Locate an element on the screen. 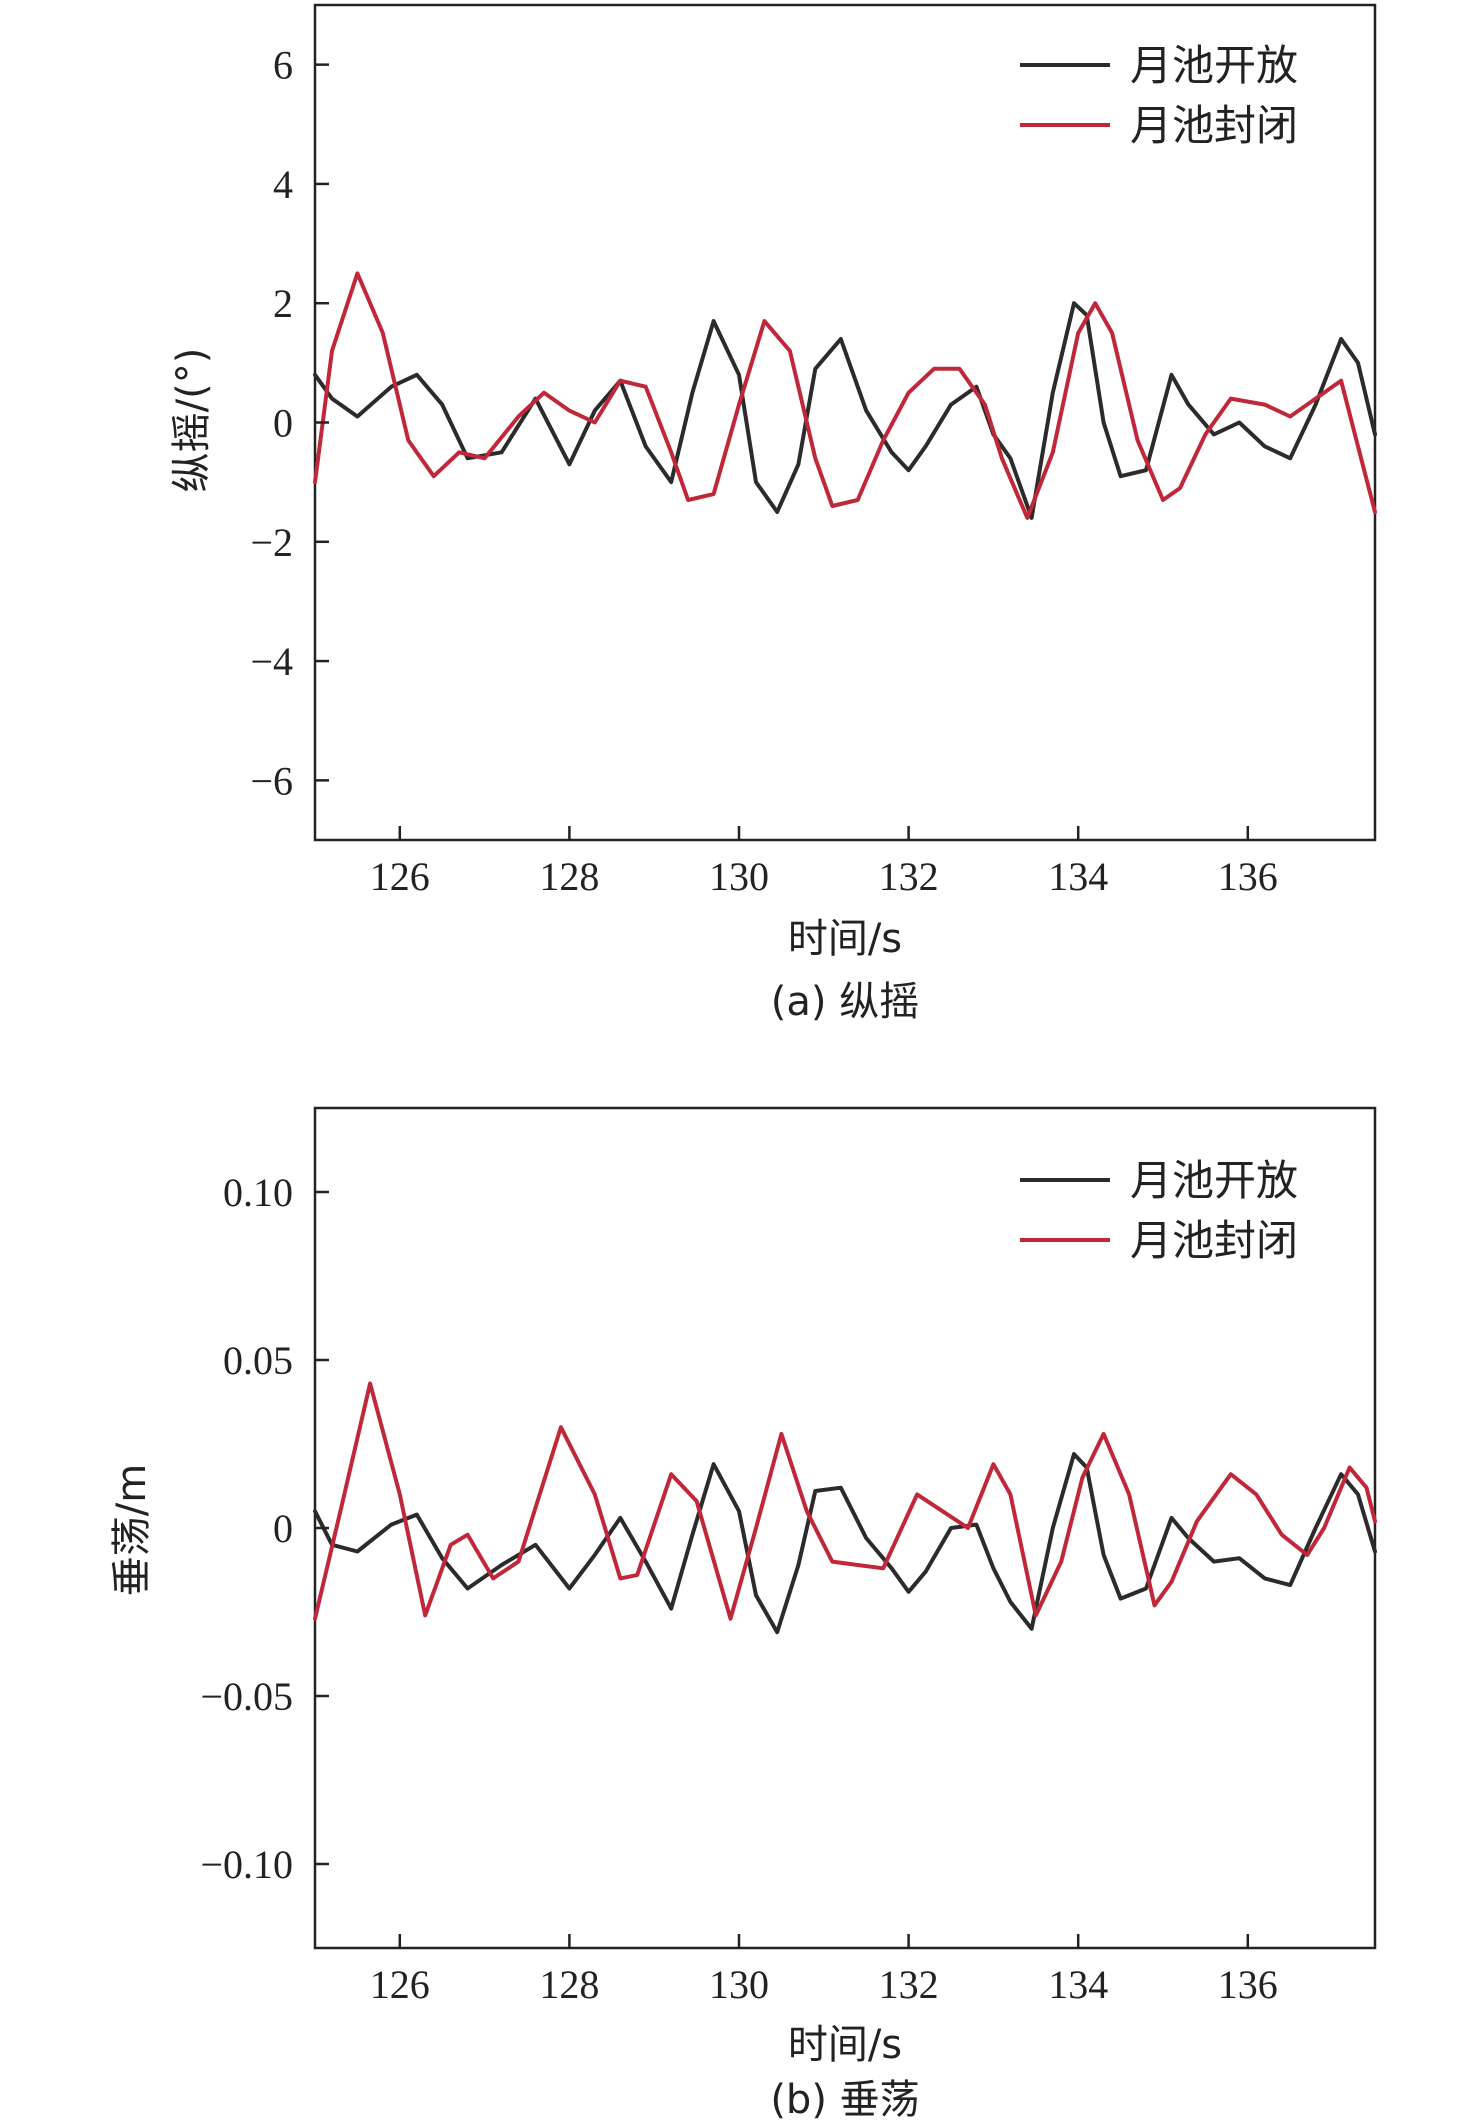  y-tick-label: −4 is located at coordinates (271, 661).